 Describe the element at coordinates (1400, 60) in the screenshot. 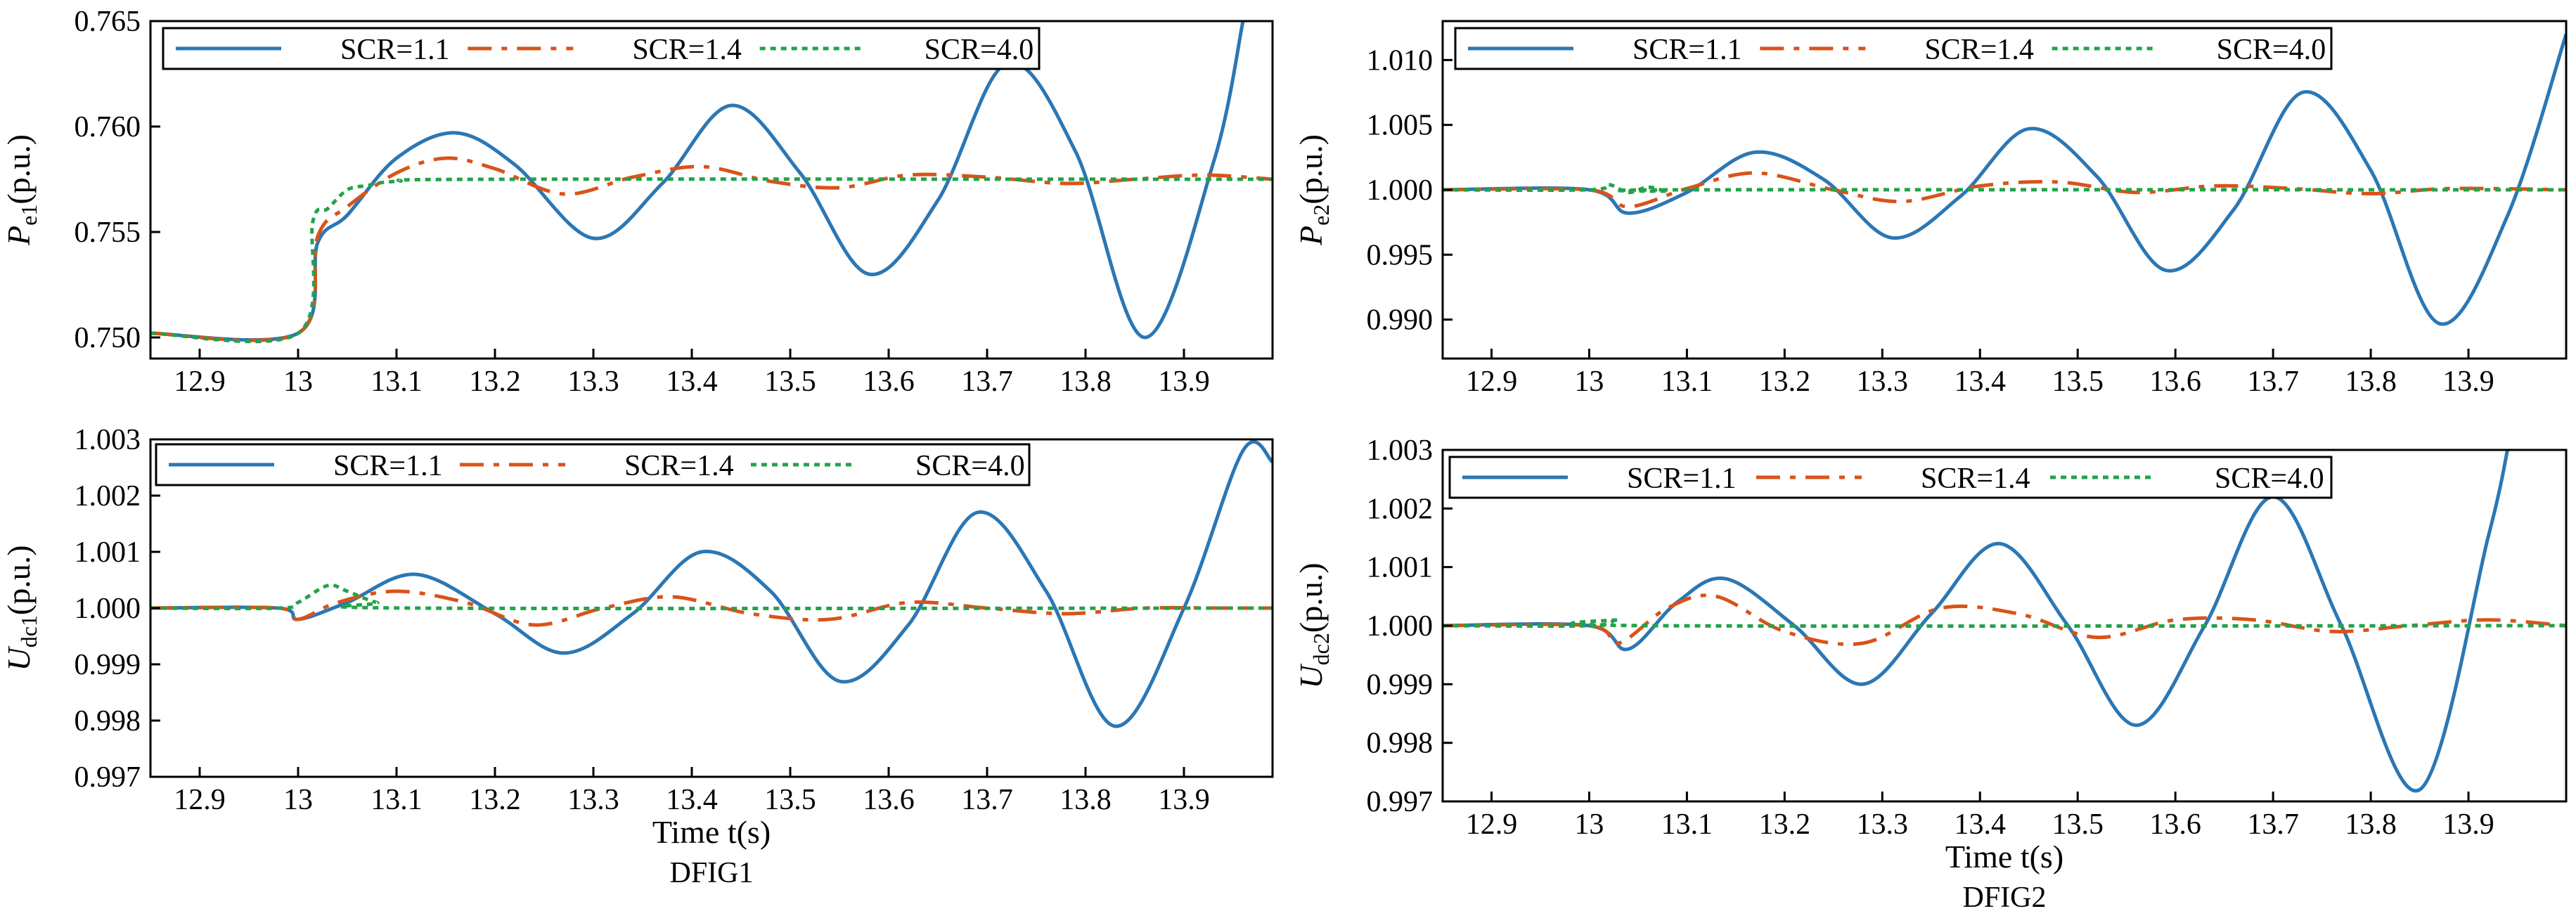

I see `y-tick-label: 1.010` at that location.